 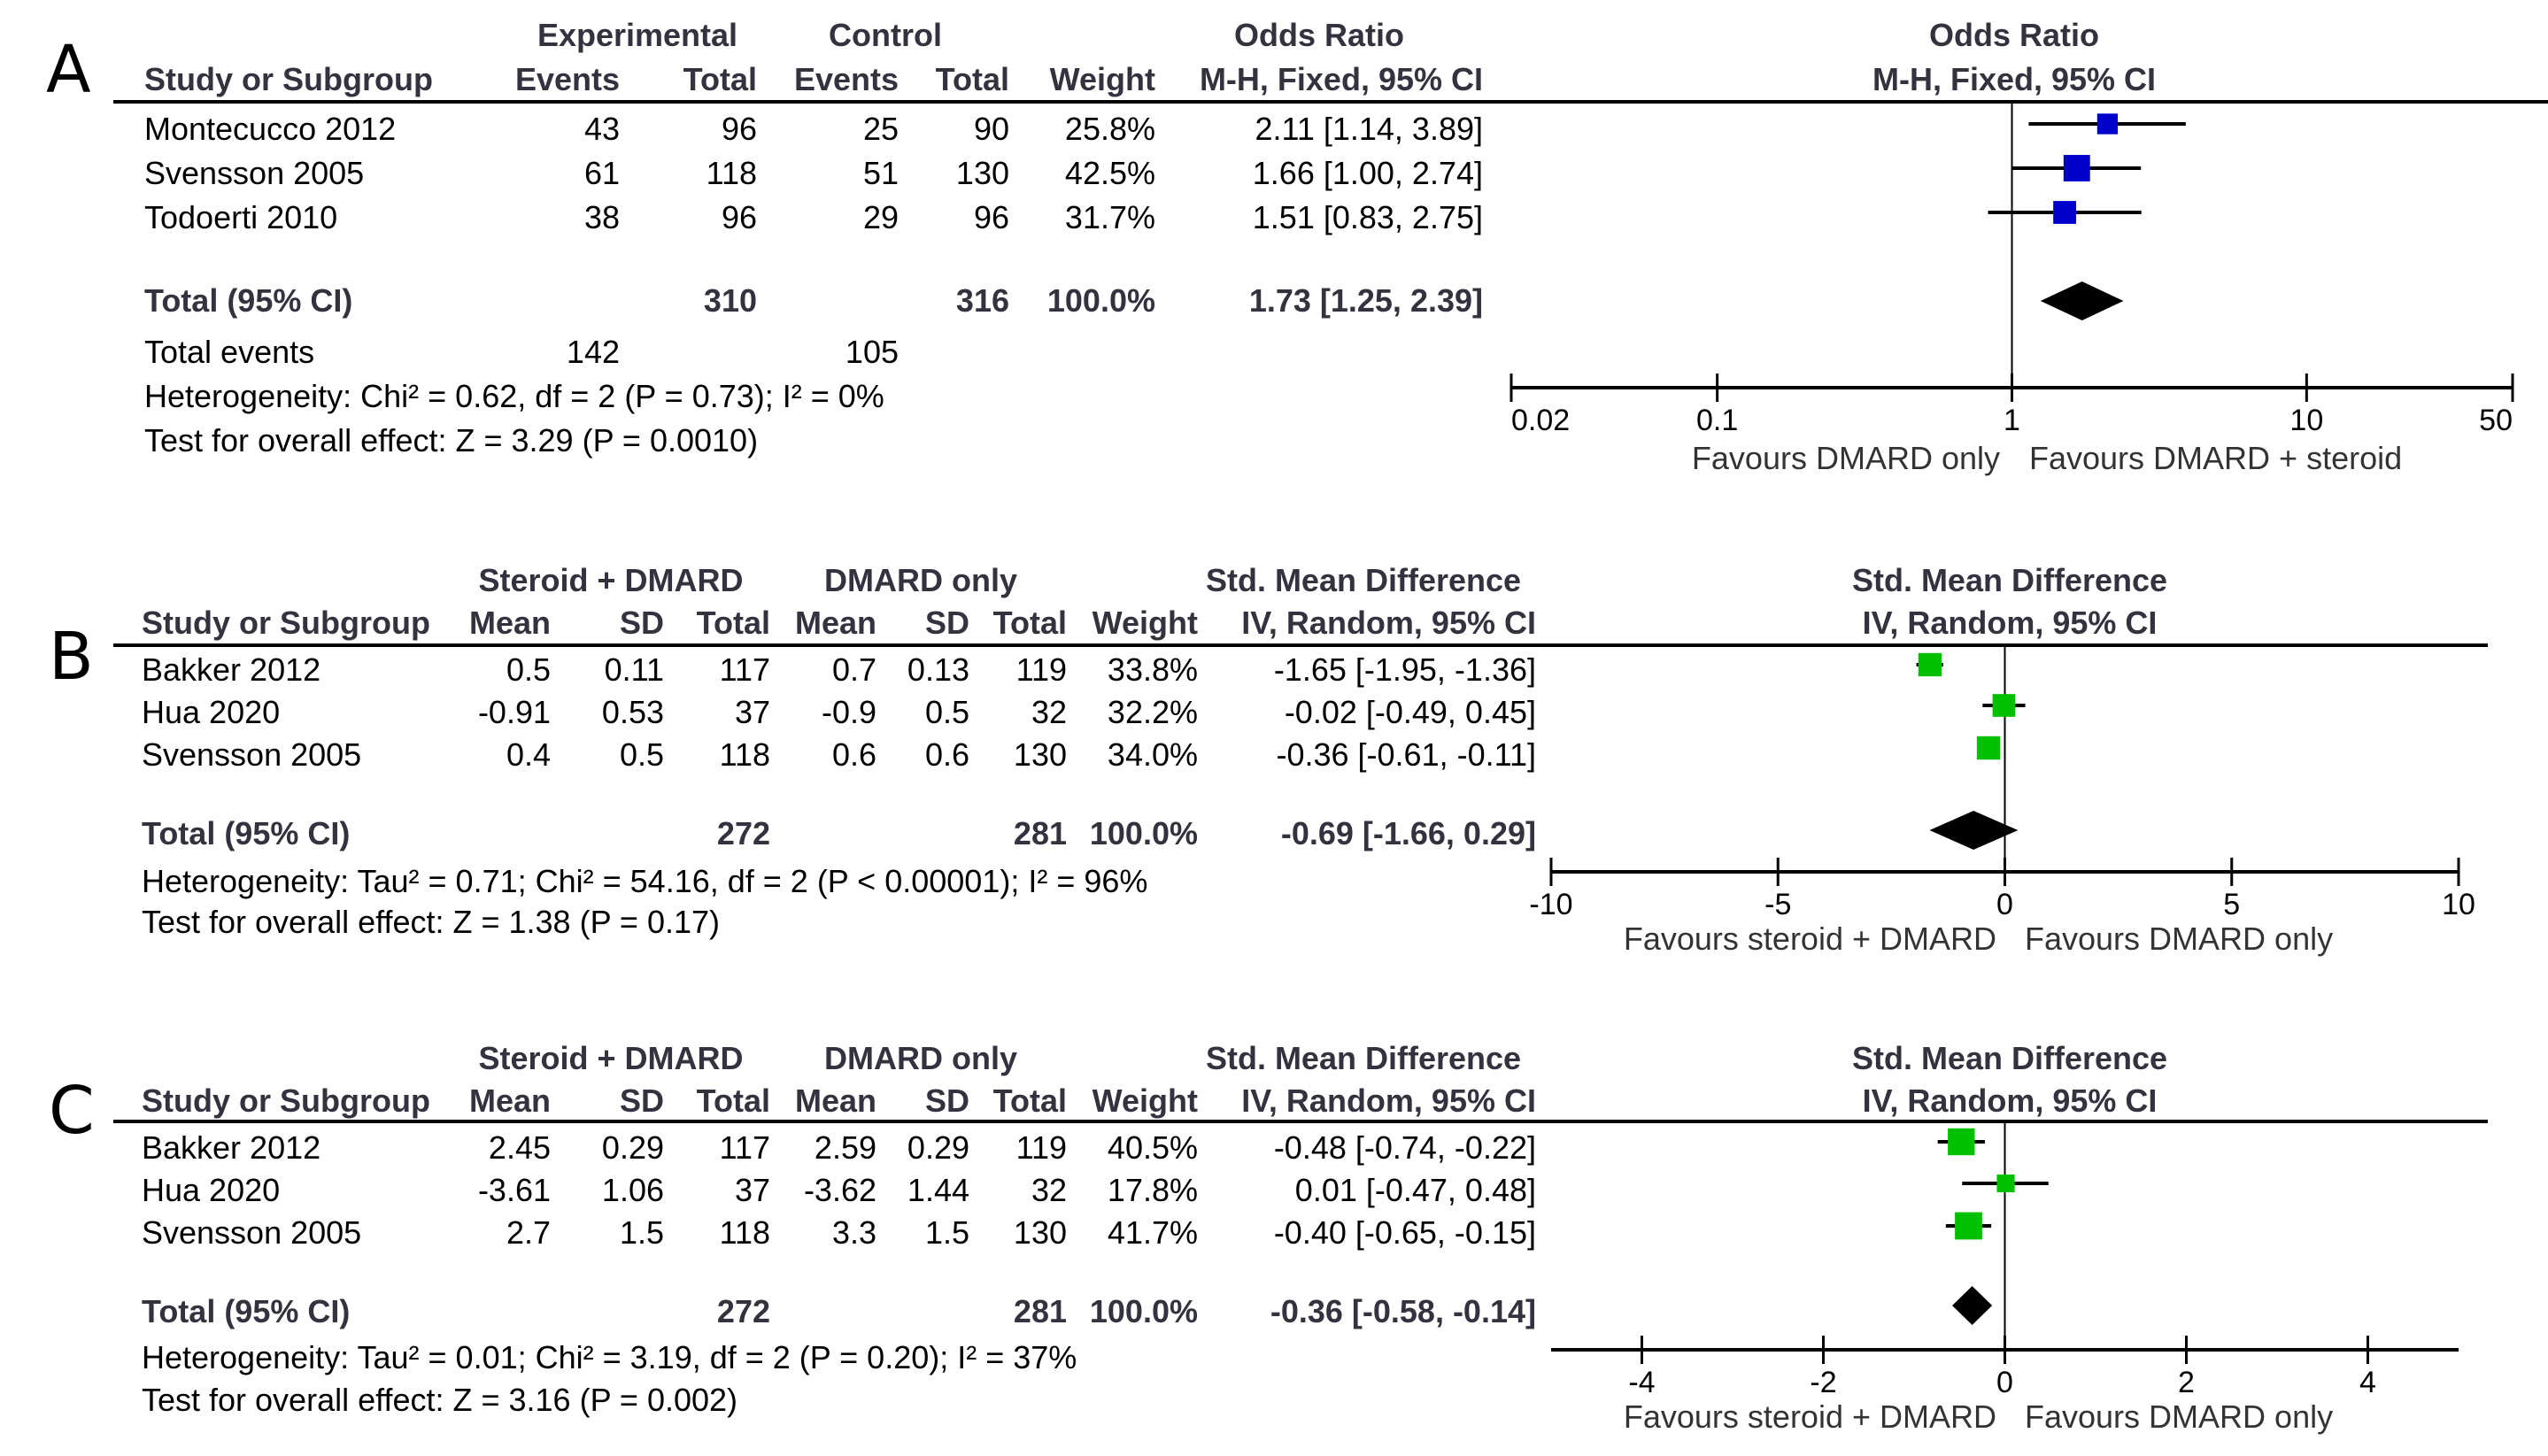 I want to click on ctl-sd: 0.29, so click(x=938, y=1147).